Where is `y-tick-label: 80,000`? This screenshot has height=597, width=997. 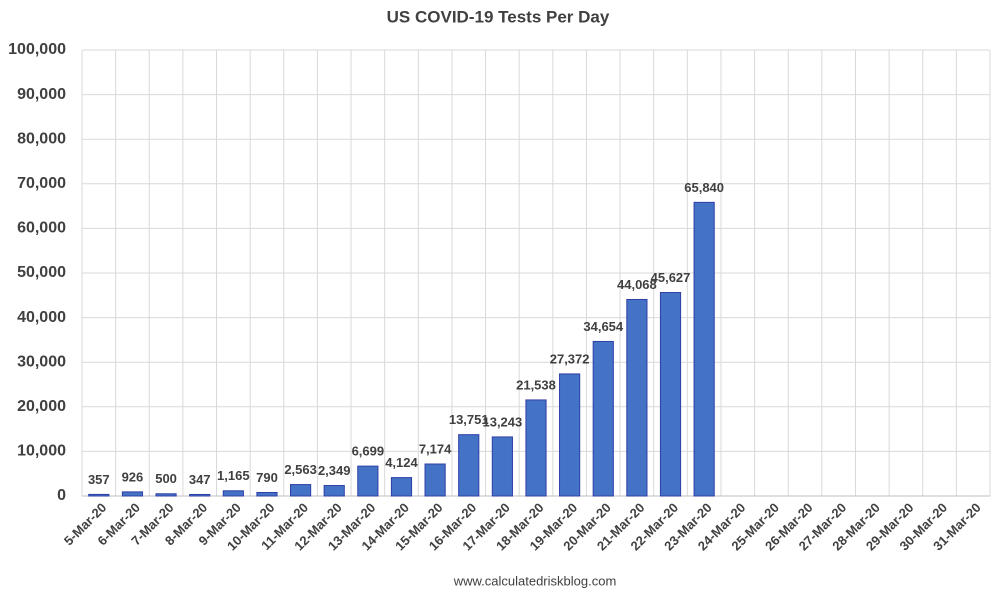 y-tick-label: 80,000 is located at coordinates (41, 138).